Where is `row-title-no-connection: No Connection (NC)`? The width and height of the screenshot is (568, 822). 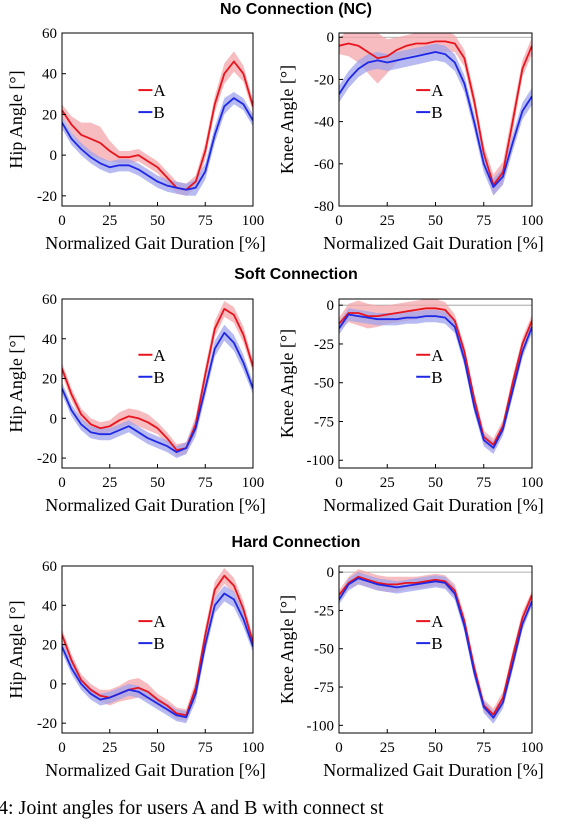 row-title-no-connection: No Connection (NC) is located at coordinates (296, 9).